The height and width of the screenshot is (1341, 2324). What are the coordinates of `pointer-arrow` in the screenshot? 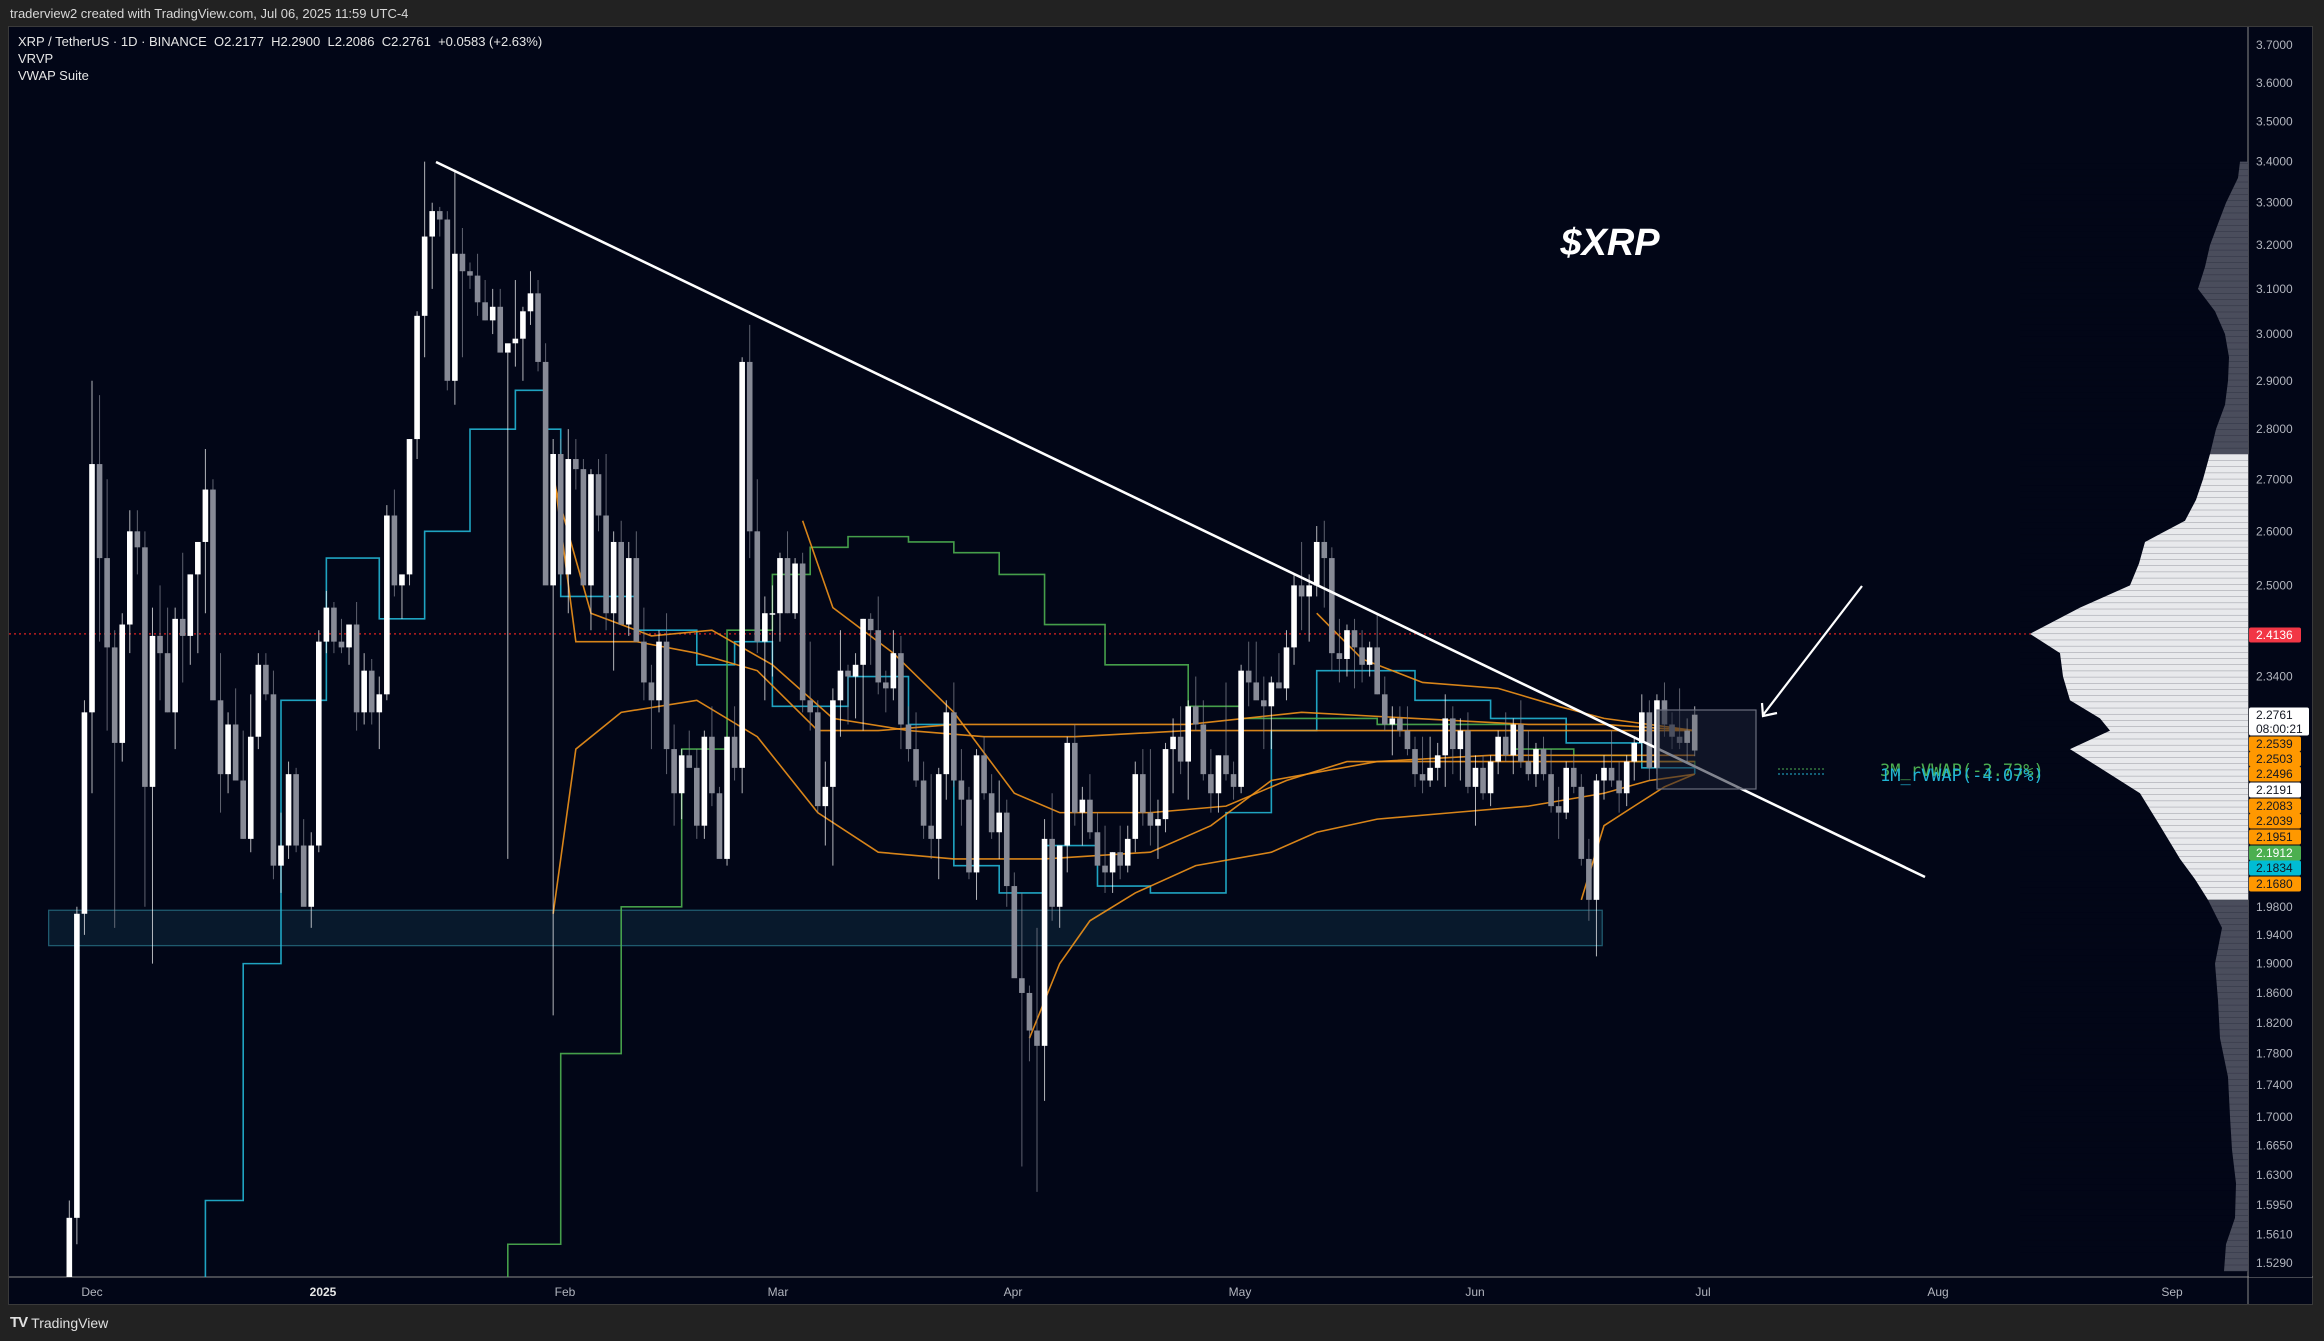 It's located at (1812, 650).